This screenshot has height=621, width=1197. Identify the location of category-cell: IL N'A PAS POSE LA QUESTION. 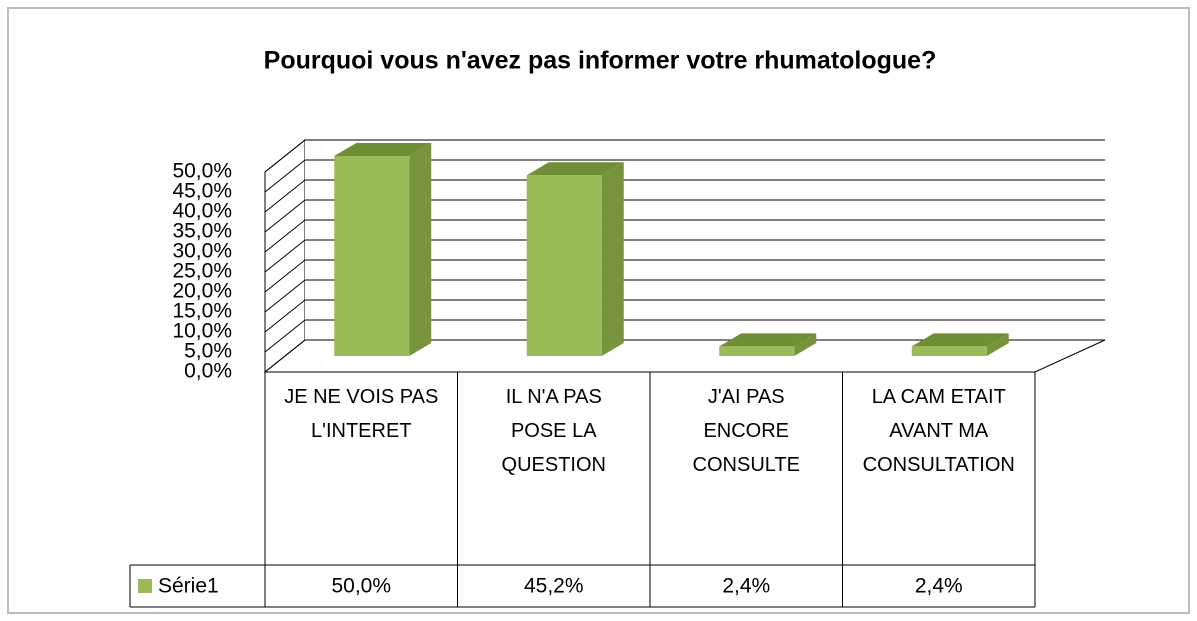
(553, 431).